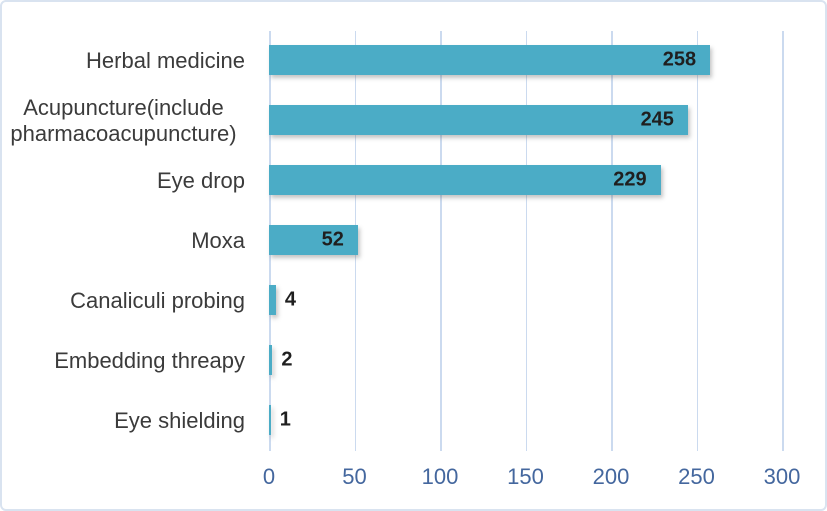  What do you see at coordinates (123, 120) in the screenshot?
I see `category-label-text: Acupuncture(include pharmacoacupuncture)` at bounding box center [123, 120].